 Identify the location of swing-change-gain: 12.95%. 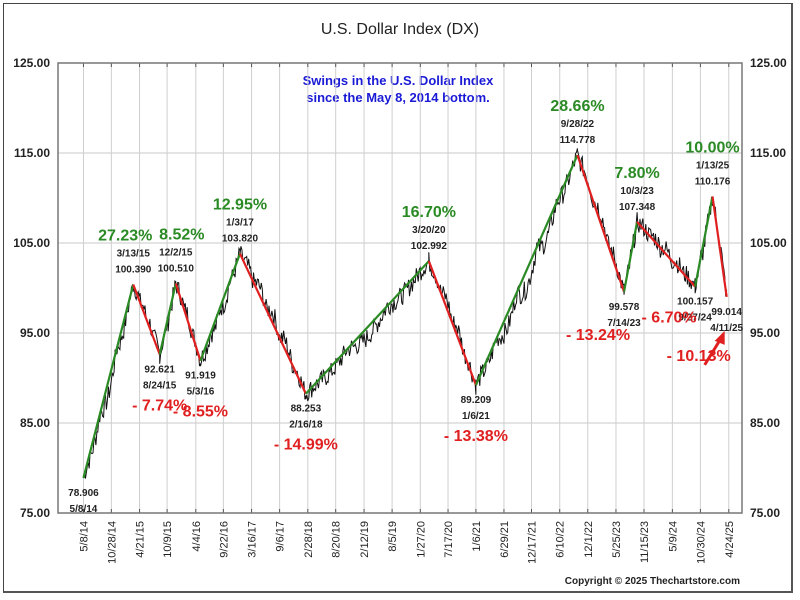
(240, 205).